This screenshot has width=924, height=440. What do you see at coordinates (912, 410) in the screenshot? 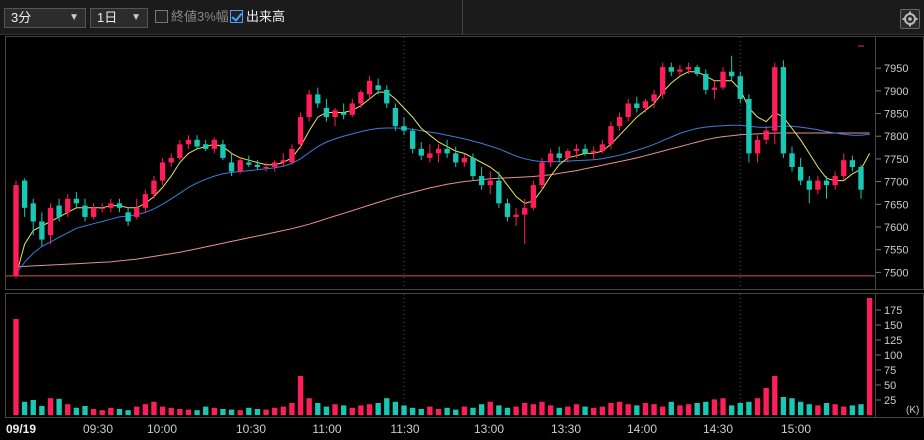
I see `volume-unit-label: (K)` at bounding box center [912, 410].